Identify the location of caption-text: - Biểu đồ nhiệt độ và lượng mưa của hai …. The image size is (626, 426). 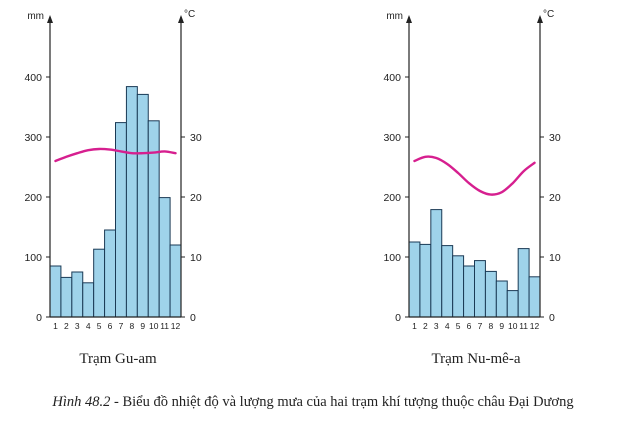
(342, 402).